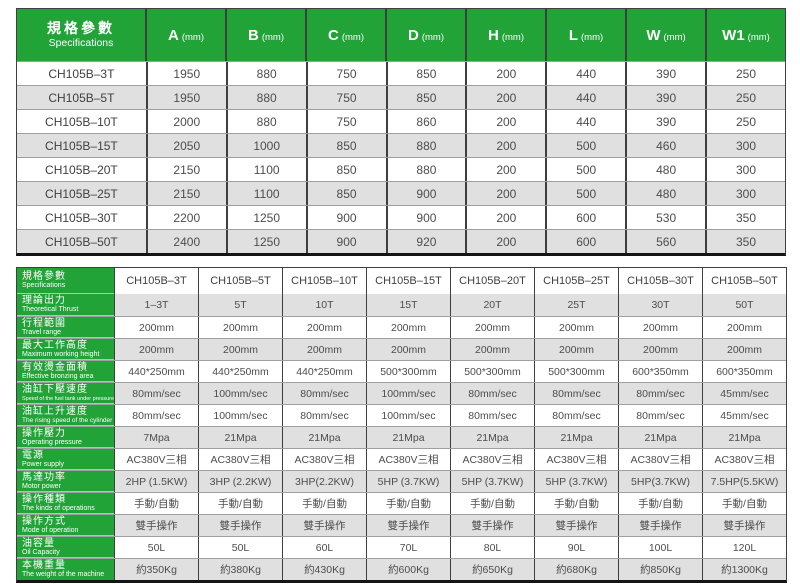 This screenshot has width=800, height=584. What do you see at coordinates (41, 552) in the screenshot?
I see `row-label-en: Oil Capacity` at bounding box center [41, 552].